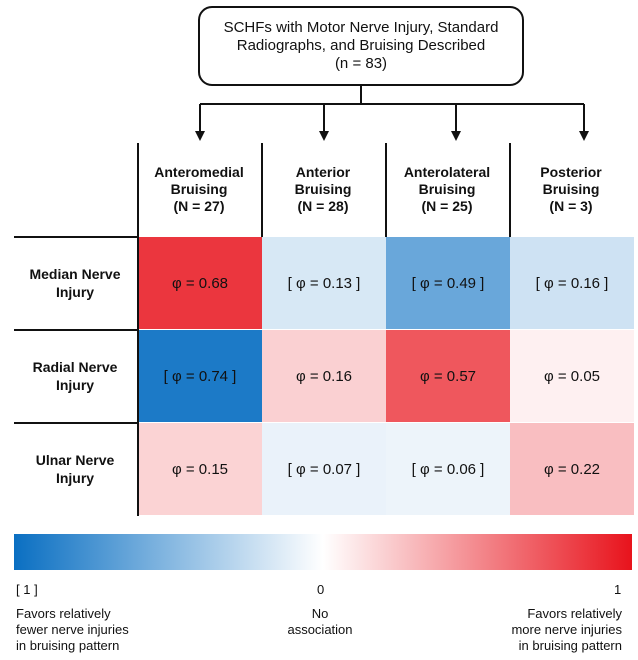 This screenshot has width=638, height=660. I want to click on cell-value: φ = 0.22, so click(571, 469).